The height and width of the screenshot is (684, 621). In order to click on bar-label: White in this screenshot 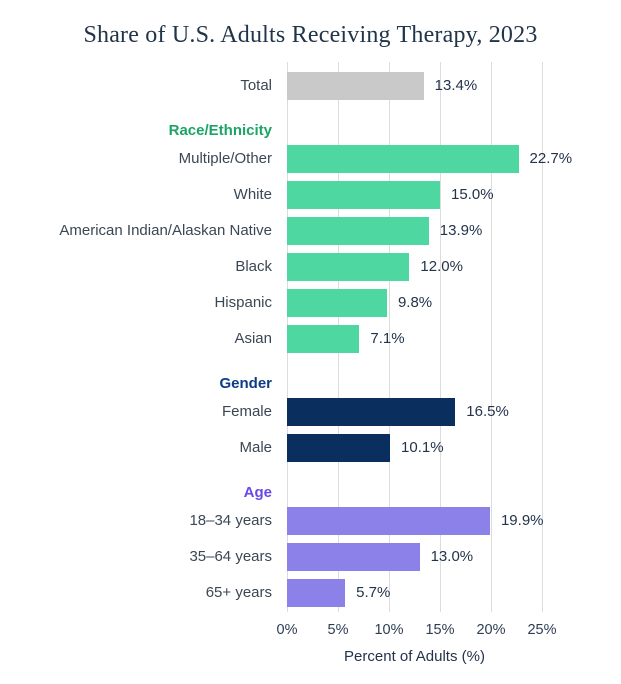, I will do `click(252, 194)`.